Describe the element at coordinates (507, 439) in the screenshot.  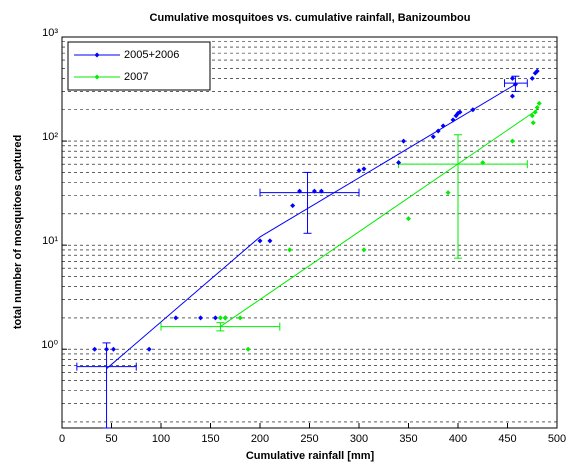
I see `x-tick-label: 450` at that location.